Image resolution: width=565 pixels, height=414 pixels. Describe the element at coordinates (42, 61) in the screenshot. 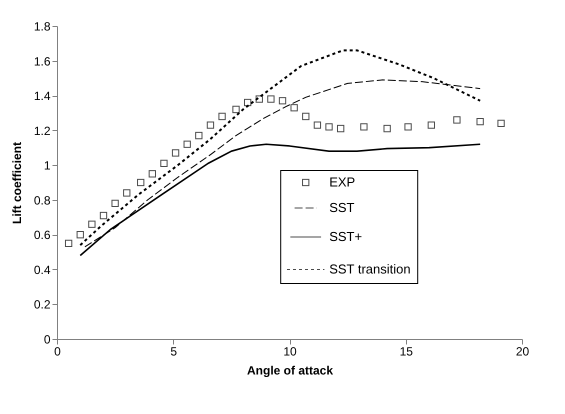

I see `y-tick-label: 1.6` at that location.